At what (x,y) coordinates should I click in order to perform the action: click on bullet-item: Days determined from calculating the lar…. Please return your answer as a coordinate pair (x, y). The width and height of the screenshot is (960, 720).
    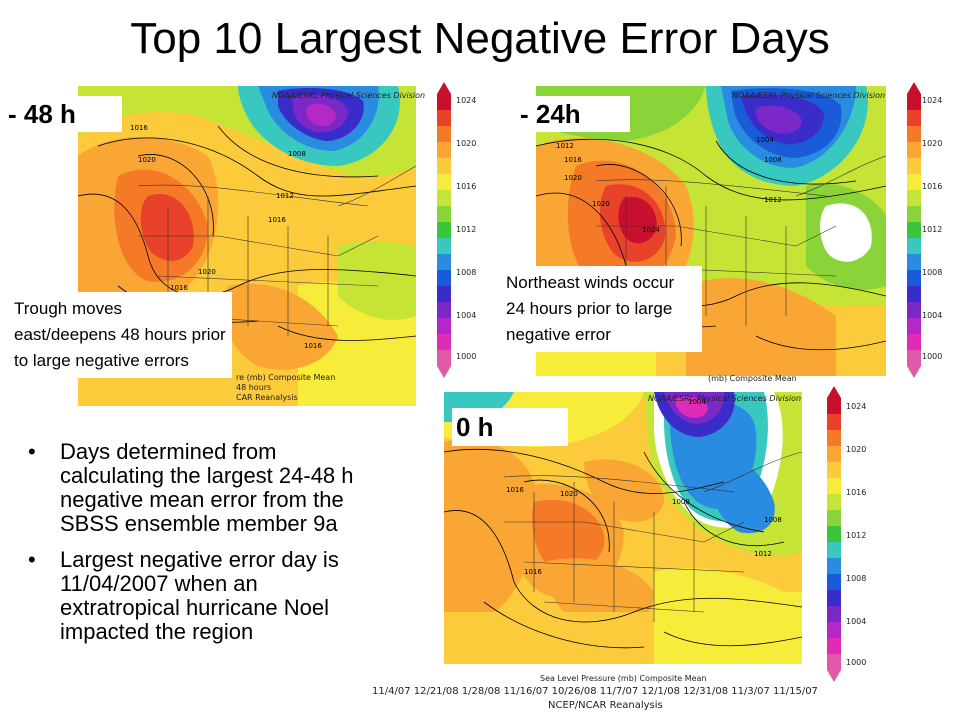
    Looking at the image, I should click on (200, 488).